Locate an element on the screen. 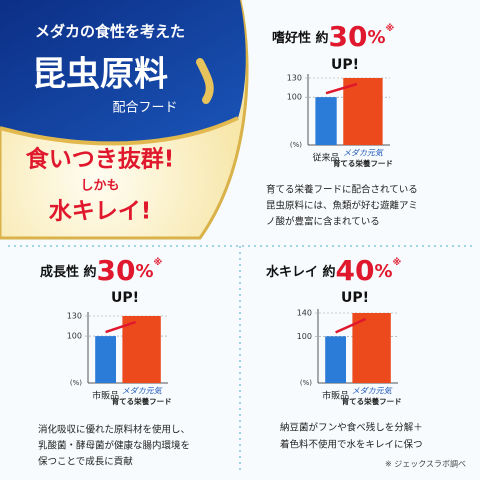 The height and width of the screenshot is (480, 480). headline-part: 嗜好性 約 is located at coordinates (300, 38).